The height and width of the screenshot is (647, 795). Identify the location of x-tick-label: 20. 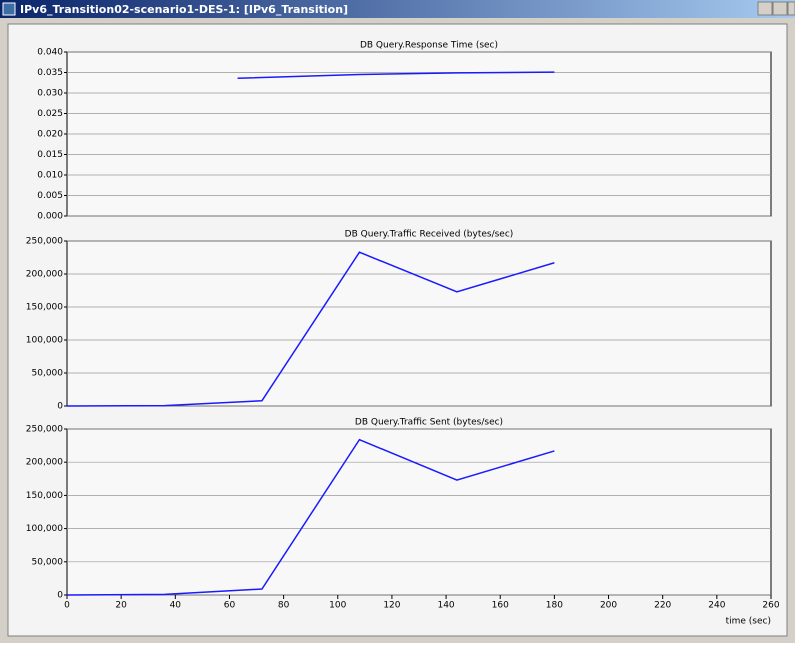
(121, 606).